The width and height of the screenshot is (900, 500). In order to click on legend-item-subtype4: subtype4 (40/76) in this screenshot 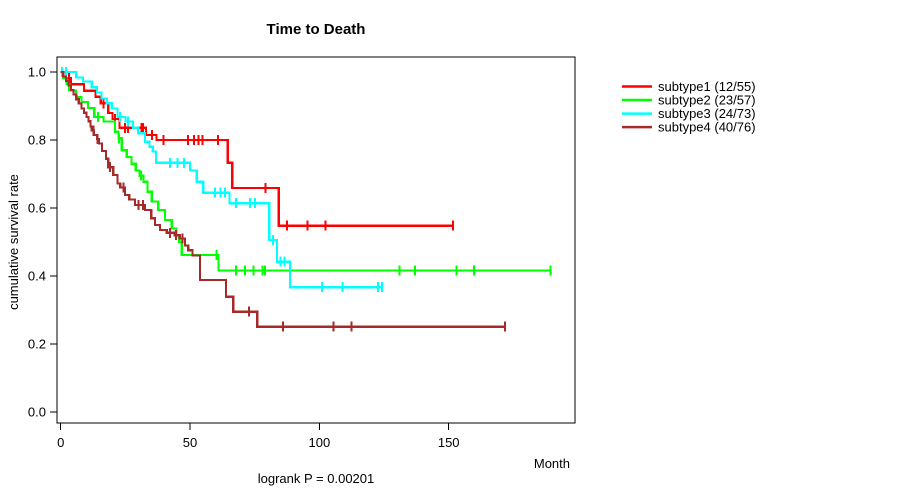, I will do `click(689, 127)`.